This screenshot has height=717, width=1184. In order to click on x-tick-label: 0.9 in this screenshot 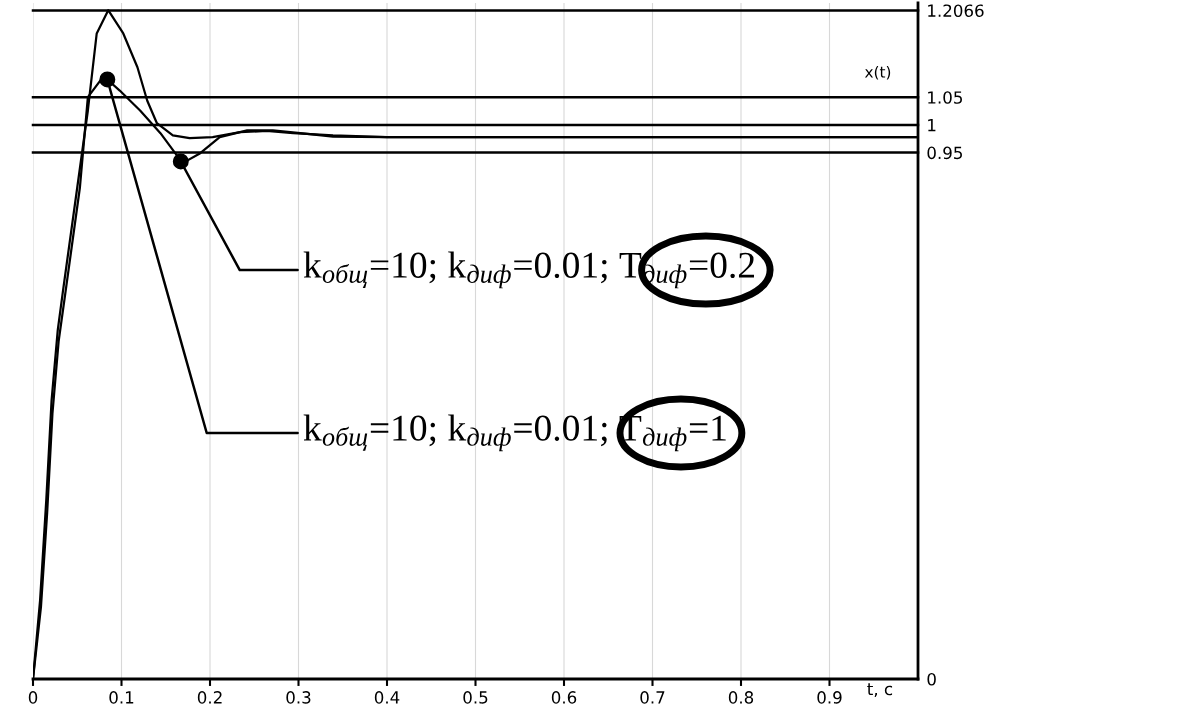, I will do `click(829, 697)`.